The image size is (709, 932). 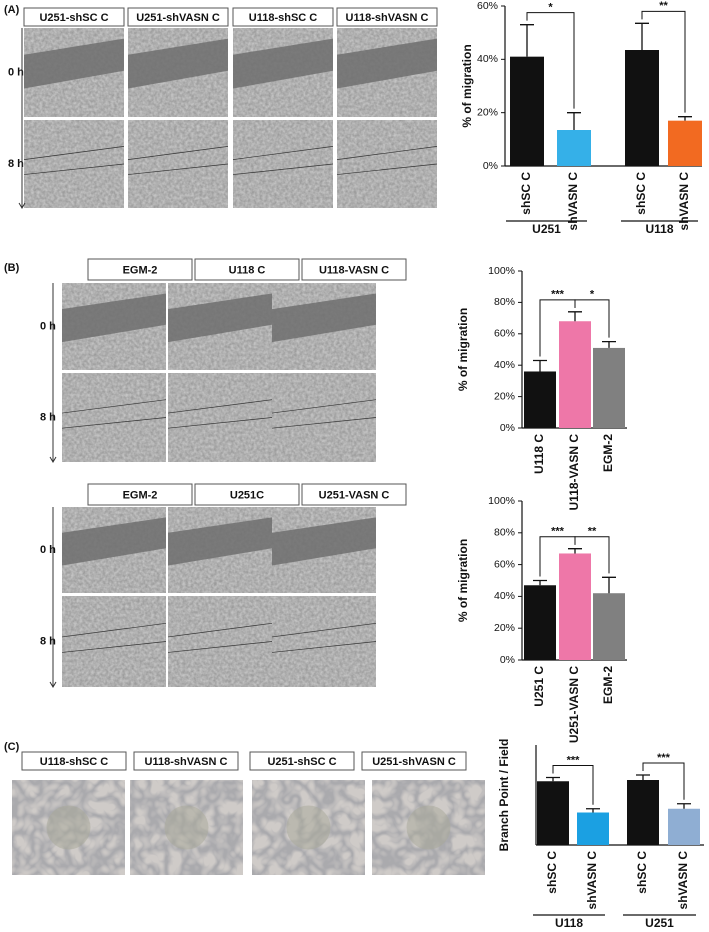 What do you see at coordinates (16, 72) in the screenshot?
I see `row-label: 0 h` at bounding box center [16, 72].